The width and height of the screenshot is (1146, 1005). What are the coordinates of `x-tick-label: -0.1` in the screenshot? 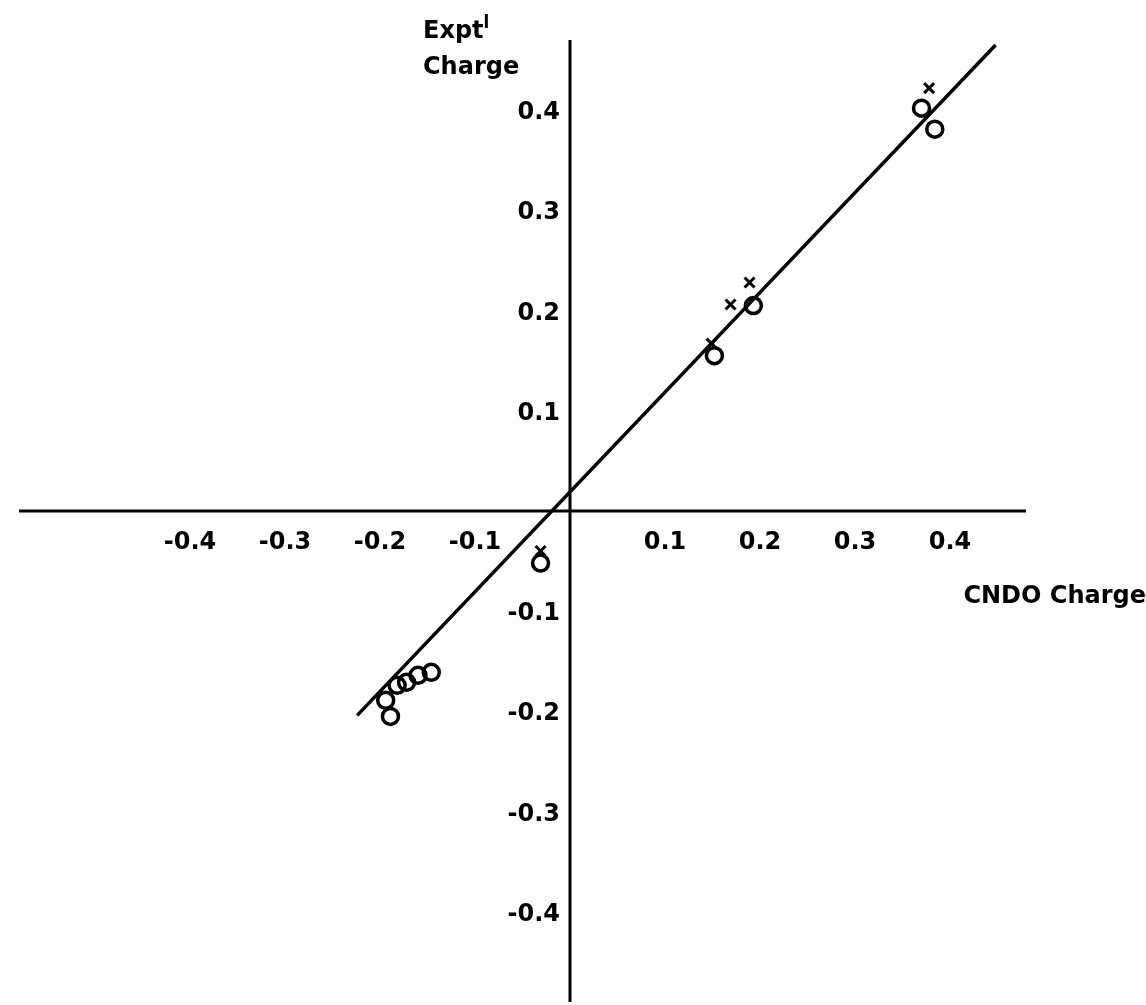 It's located at (475, 540).